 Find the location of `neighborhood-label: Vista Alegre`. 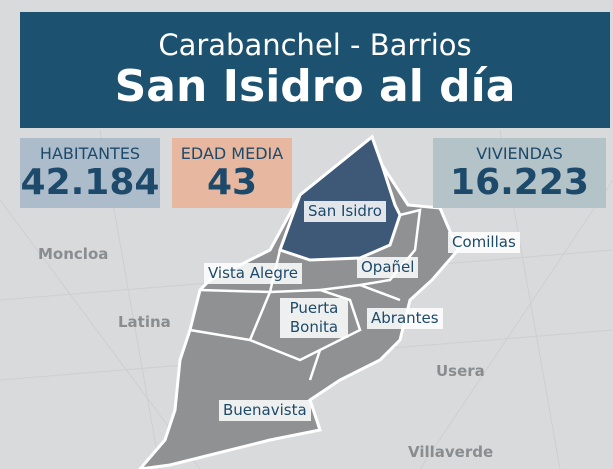

neighborhood-label: Vista Alegre is located at coordinates (253, 273).